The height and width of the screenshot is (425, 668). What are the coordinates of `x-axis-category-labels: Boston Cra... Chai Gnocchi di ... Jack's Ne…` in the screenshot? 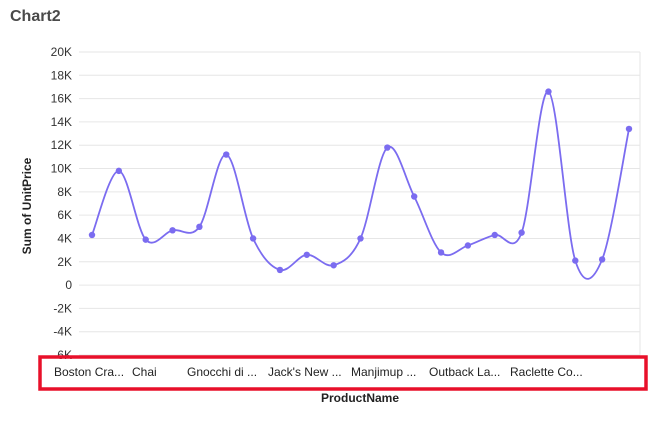 It's located at (318, 372).